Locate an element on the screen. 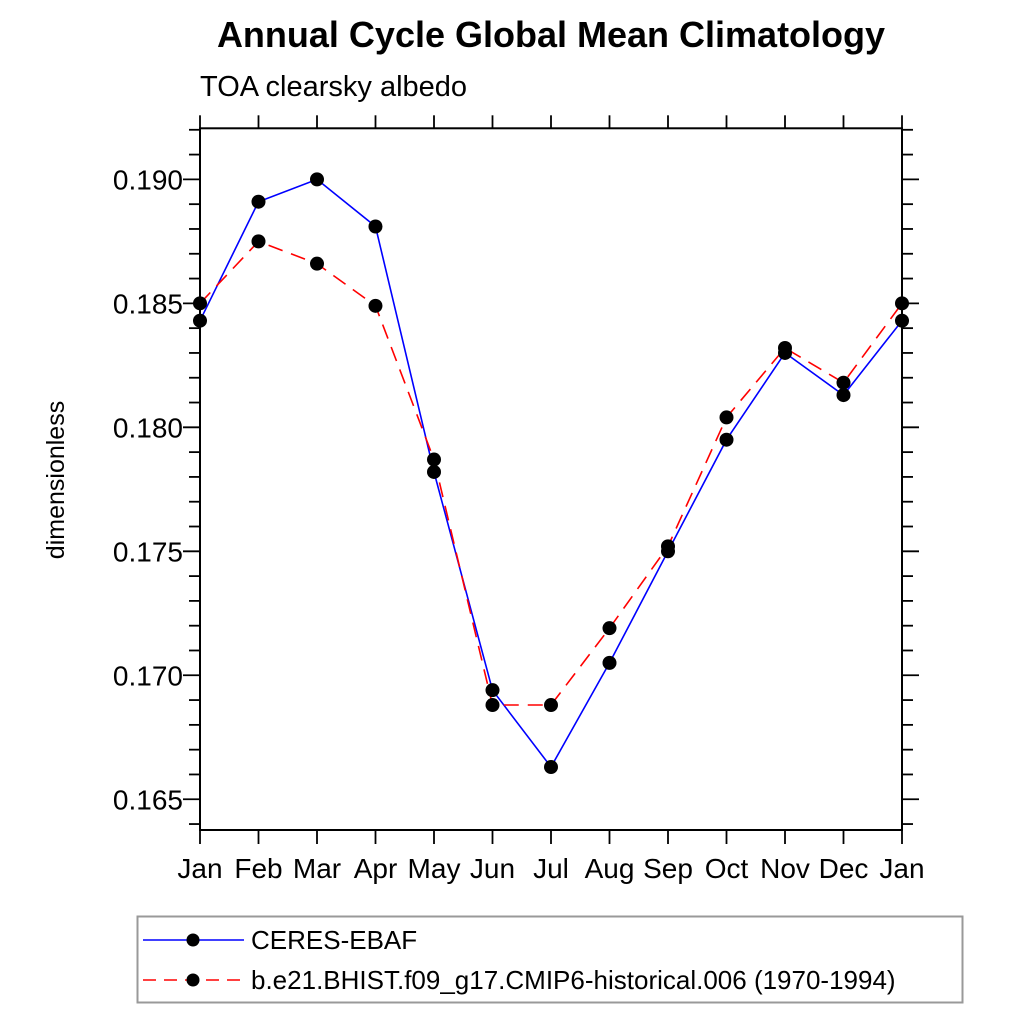  x-tick-label: Oct is located at coordinates (727, 868).